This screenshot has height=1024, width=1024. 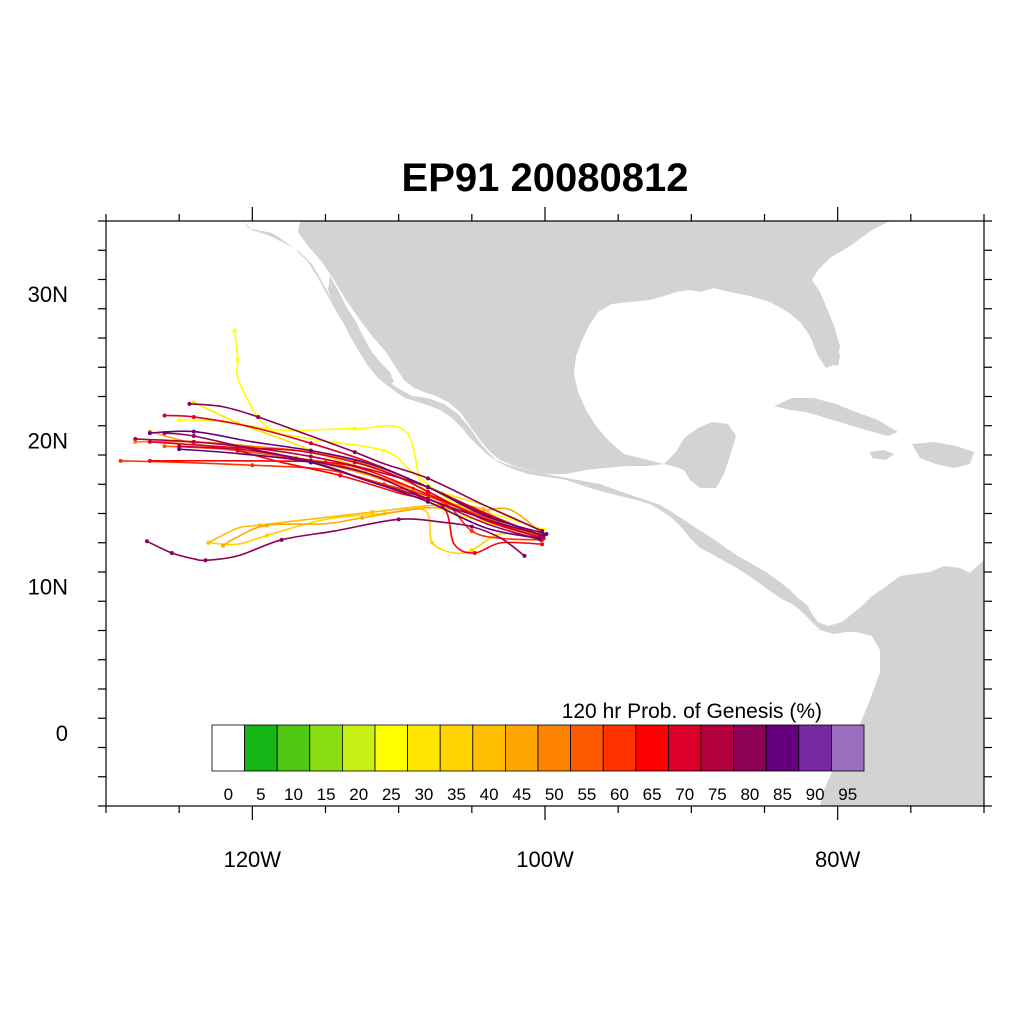 I want to click on colorbar-label: 75, so click(x=717, y=794).